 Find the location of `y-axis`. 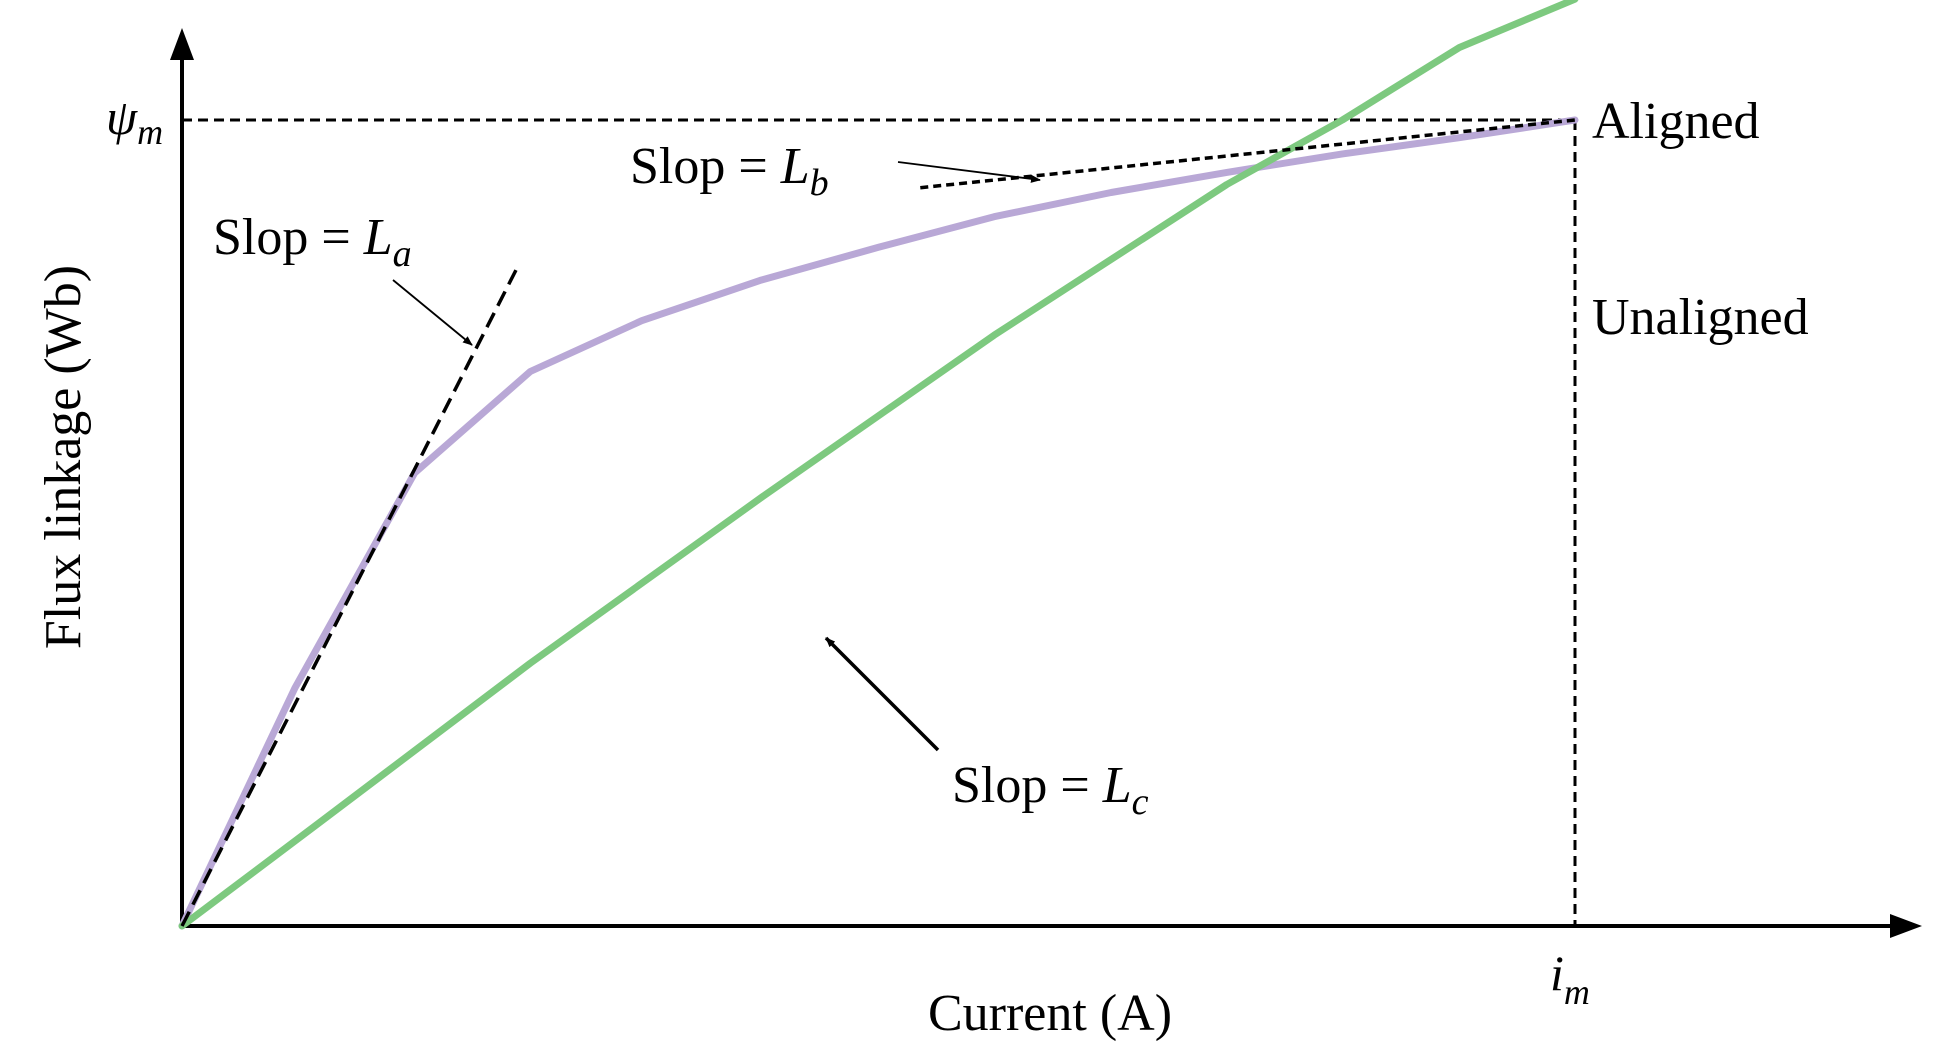

y-axis is located at coordinates (182, 477).